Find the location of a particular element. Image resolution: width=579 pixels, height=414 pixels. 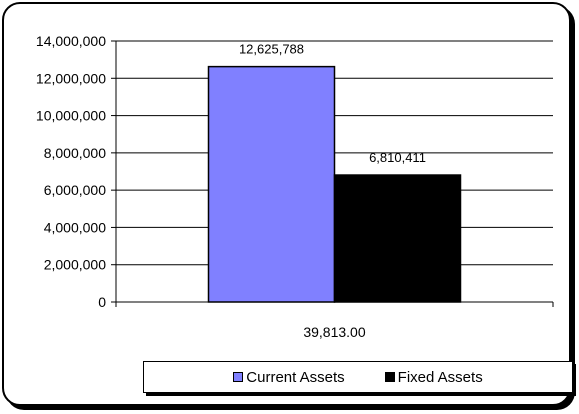

y-tick-label: 4,000,000 is located at coordinates (75, 227).